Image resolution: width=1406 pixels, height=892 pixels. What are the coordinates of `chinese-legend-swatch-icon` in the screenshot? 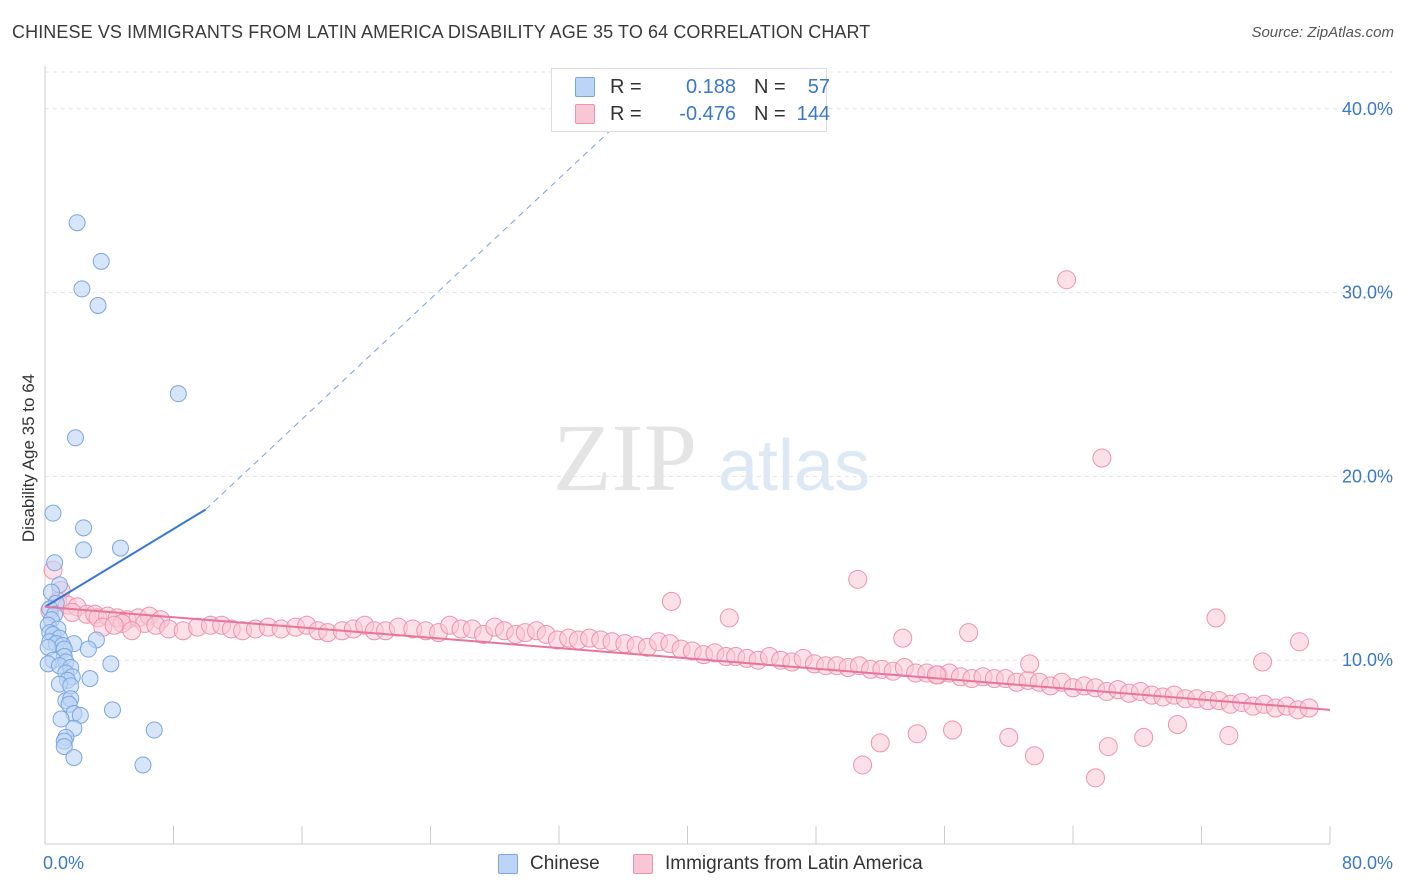 It's located at (508, 864).